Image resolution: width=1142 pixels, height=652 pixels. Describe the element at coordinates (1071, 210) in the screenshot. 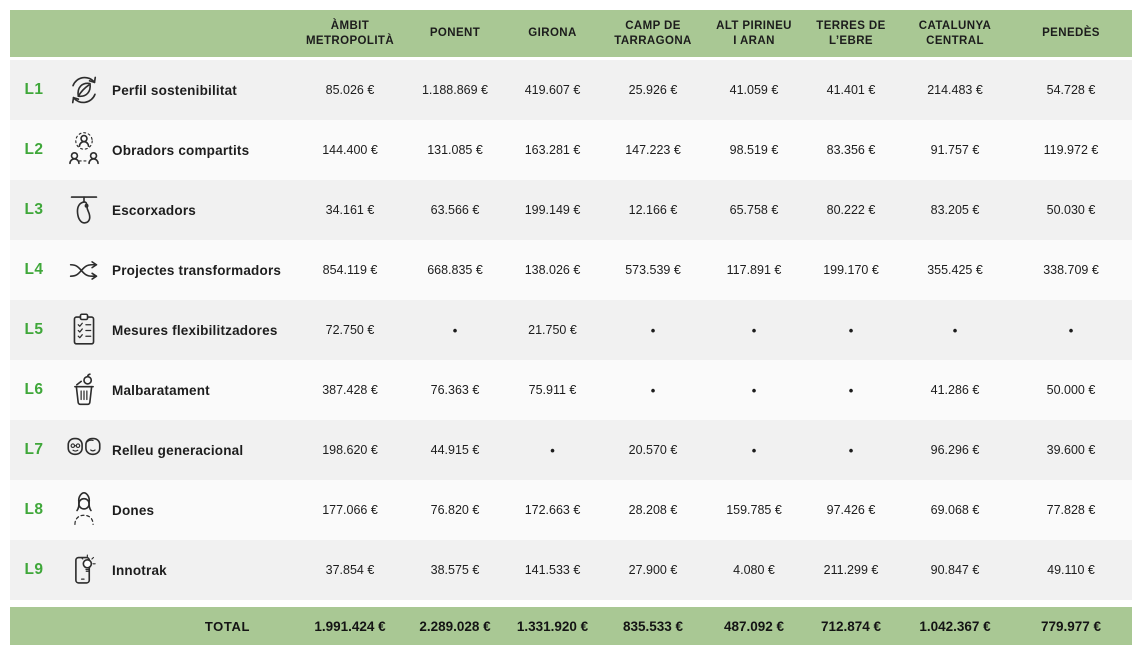

I see `value-cell: 50.030 €` at that location.